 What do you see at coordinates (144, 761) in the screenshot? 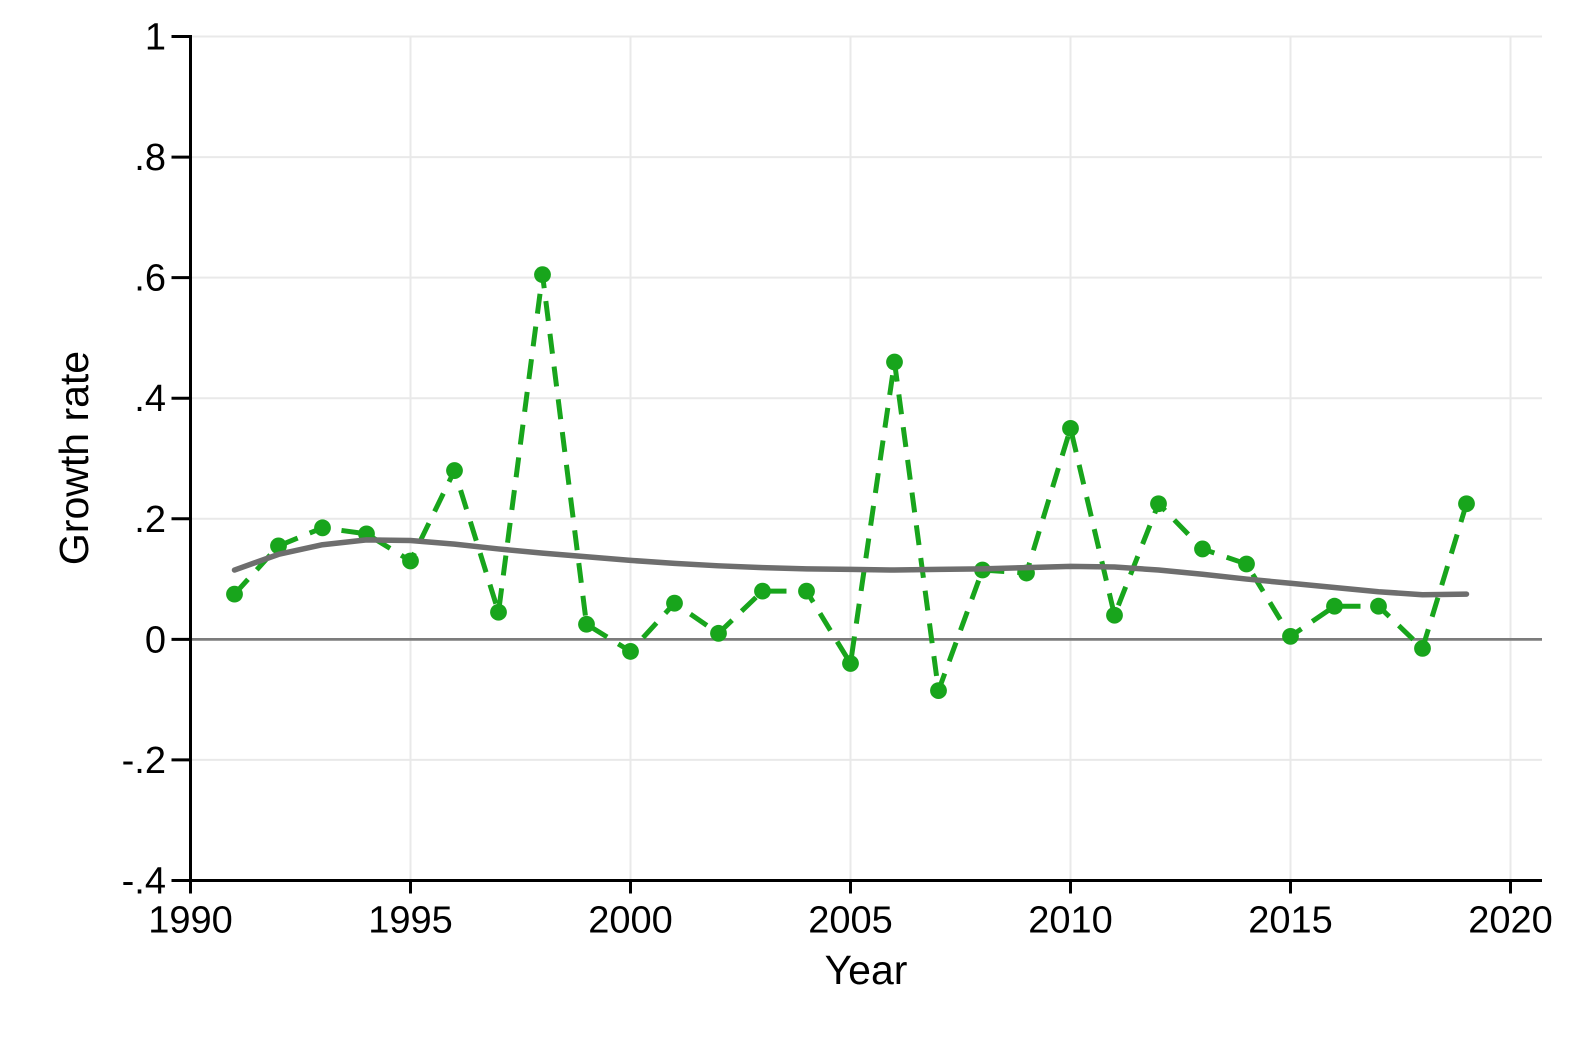
I see `y-tick-label: -.2` at bounding box center [144, 761].